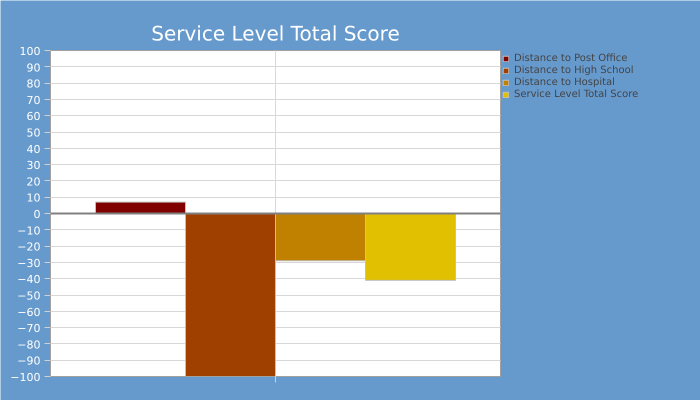  I want to click on y-tick-label: 90, so click(33, 67).